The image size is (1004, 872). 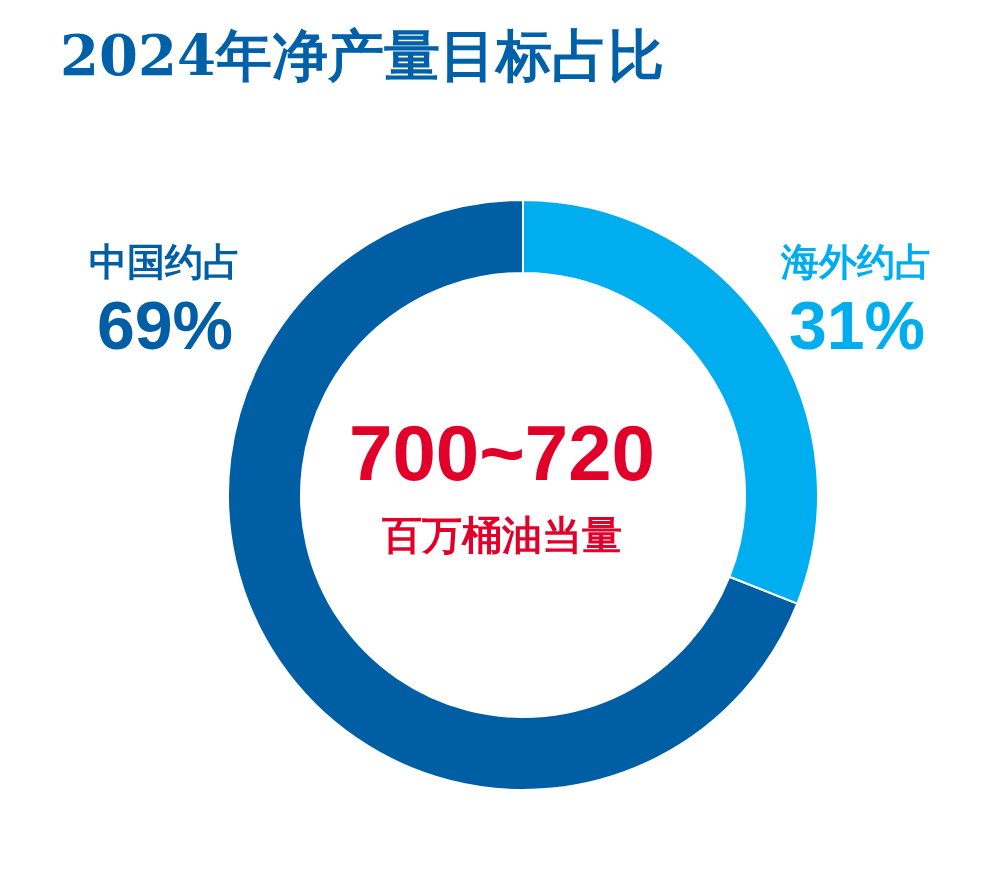 I want to click on slice-label: 中国约占, so click(x=165, y=262).